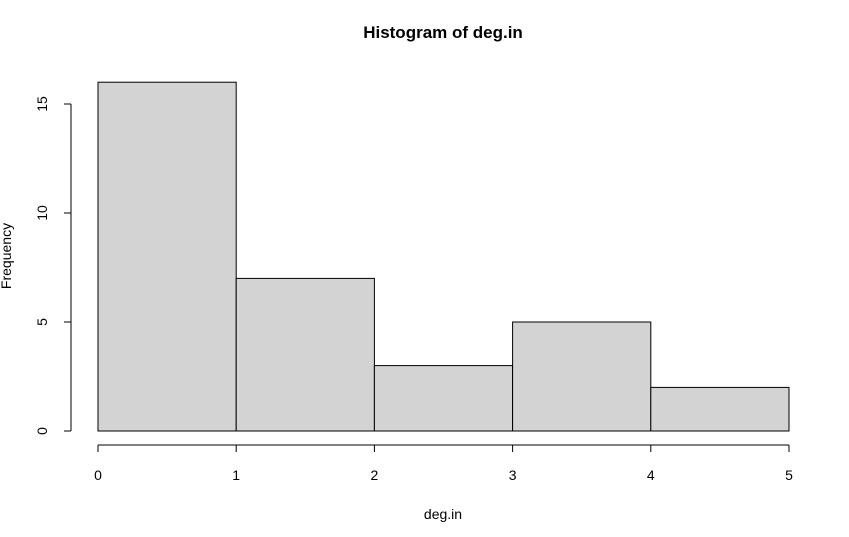 This screenshot has width=849, height=537. Describe the element at coordinates (42, 213) in the screenshot. I see `y-tick-label-2: 10` at that location.